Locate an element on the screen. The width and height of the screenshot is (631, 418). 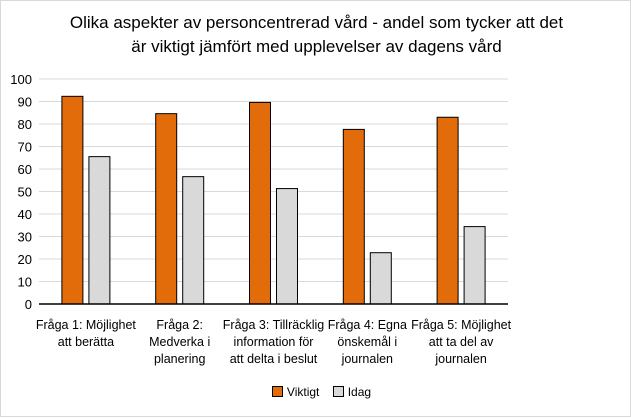
x-tick-label: Fråga 2: is located at coordinates (179, 325).